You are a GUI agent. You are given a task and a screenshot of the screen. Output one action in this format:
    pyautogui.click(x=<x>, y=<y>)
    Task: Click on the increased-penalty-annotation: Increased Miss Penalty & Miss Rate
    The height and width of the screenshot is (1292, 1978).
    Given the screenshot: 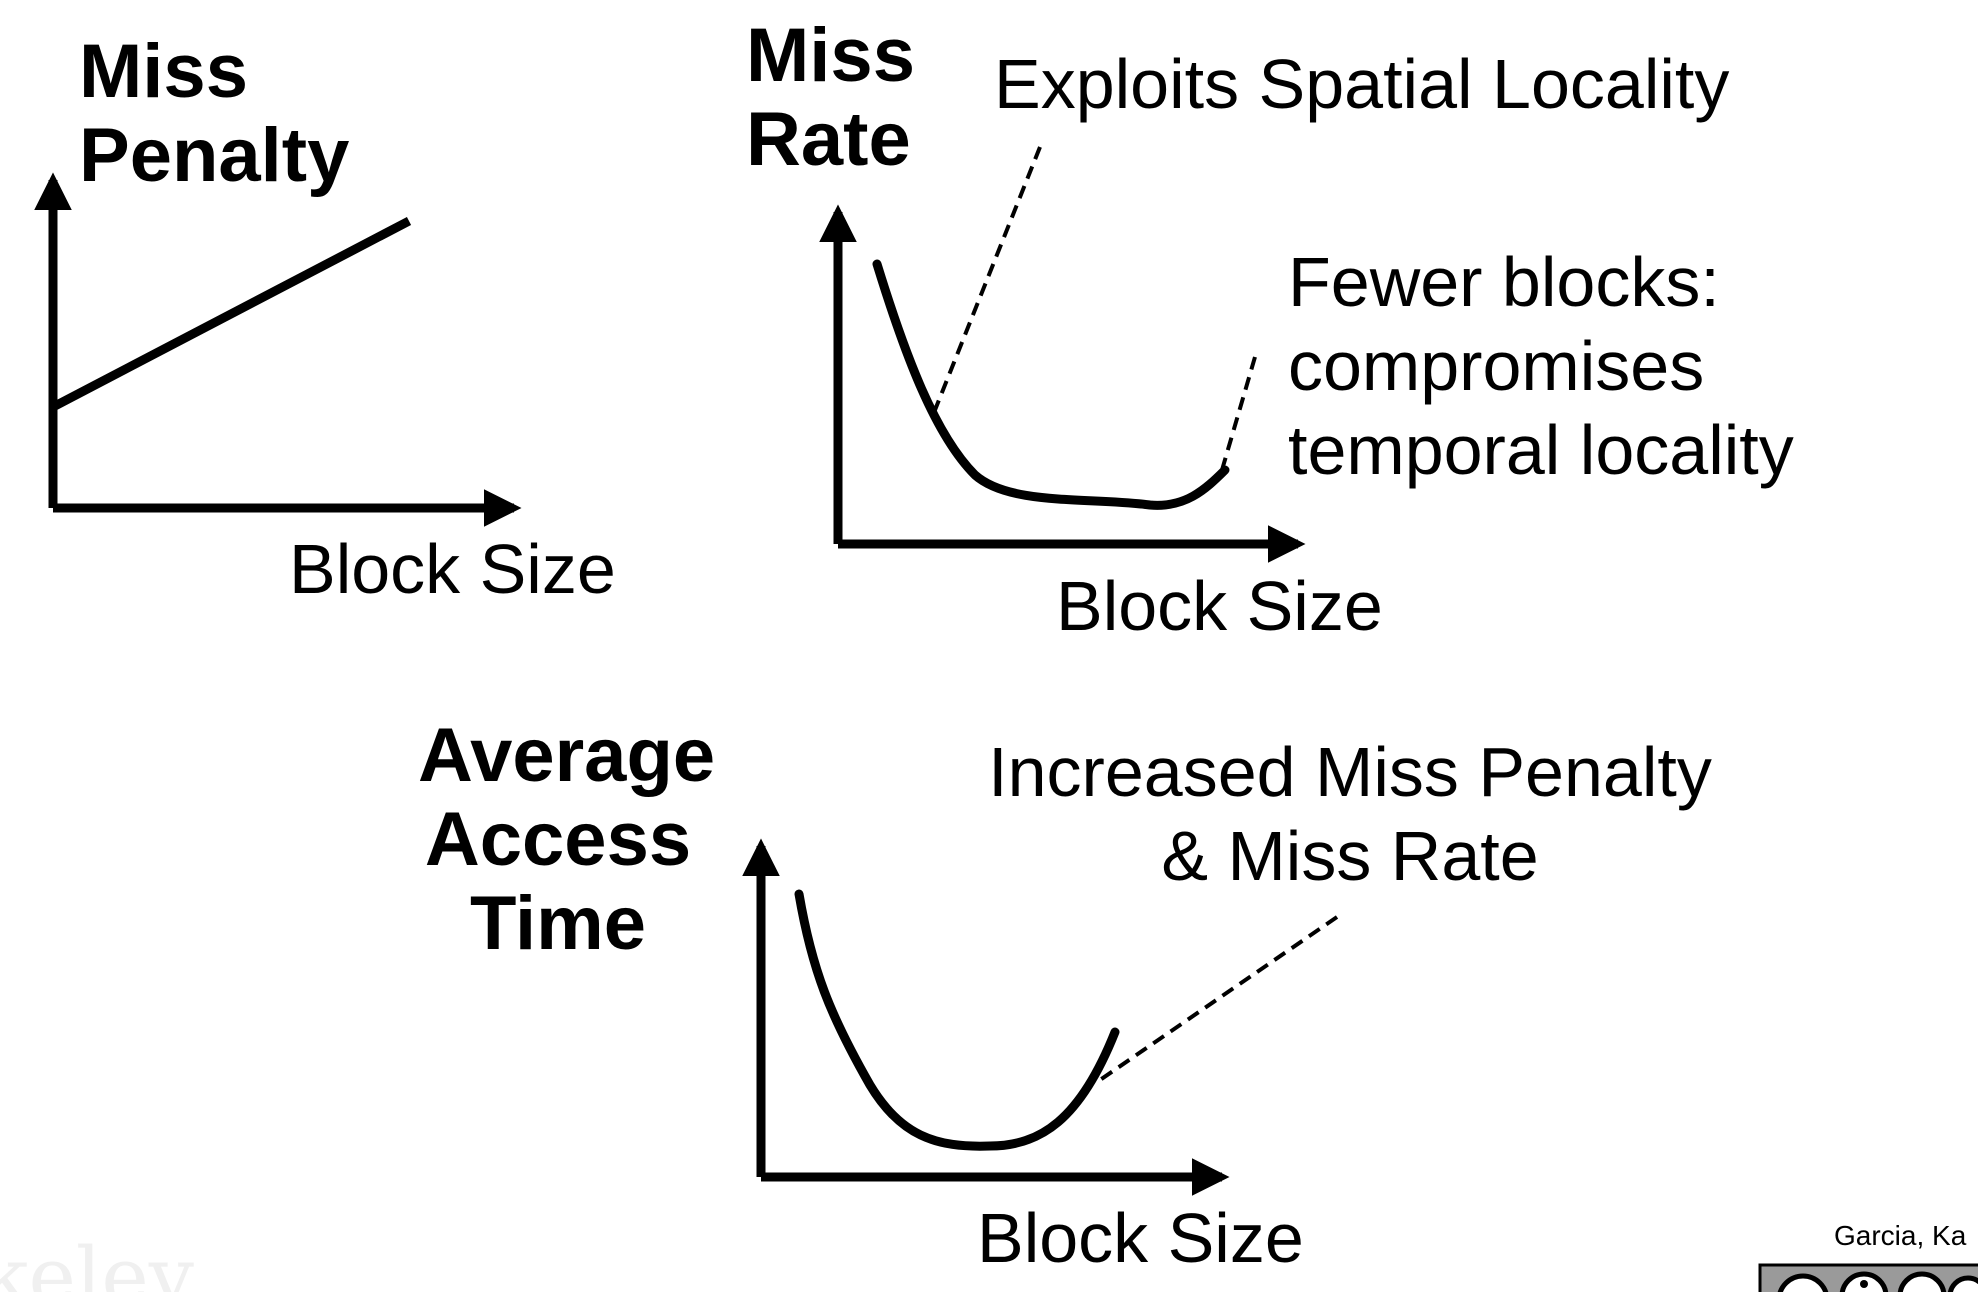 What is the action you would take?
    pyautogui.click(x=1350, y=814)
    